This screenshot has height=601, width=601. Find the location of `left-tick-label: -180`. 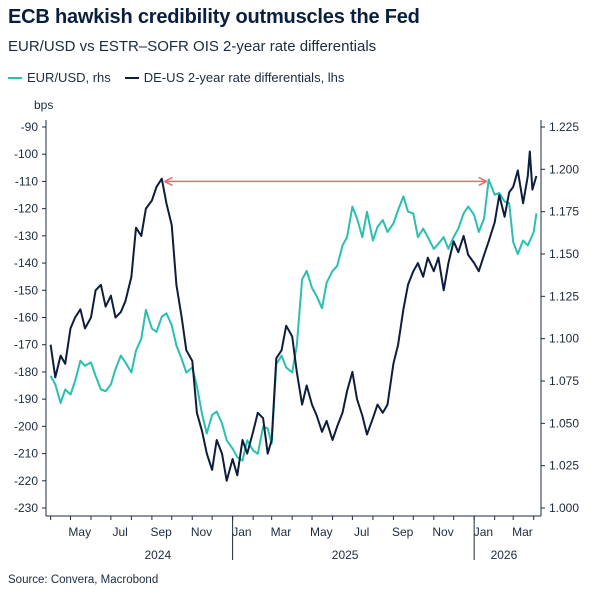

left-tick-label: -180 is located at coordinates (26, 372).